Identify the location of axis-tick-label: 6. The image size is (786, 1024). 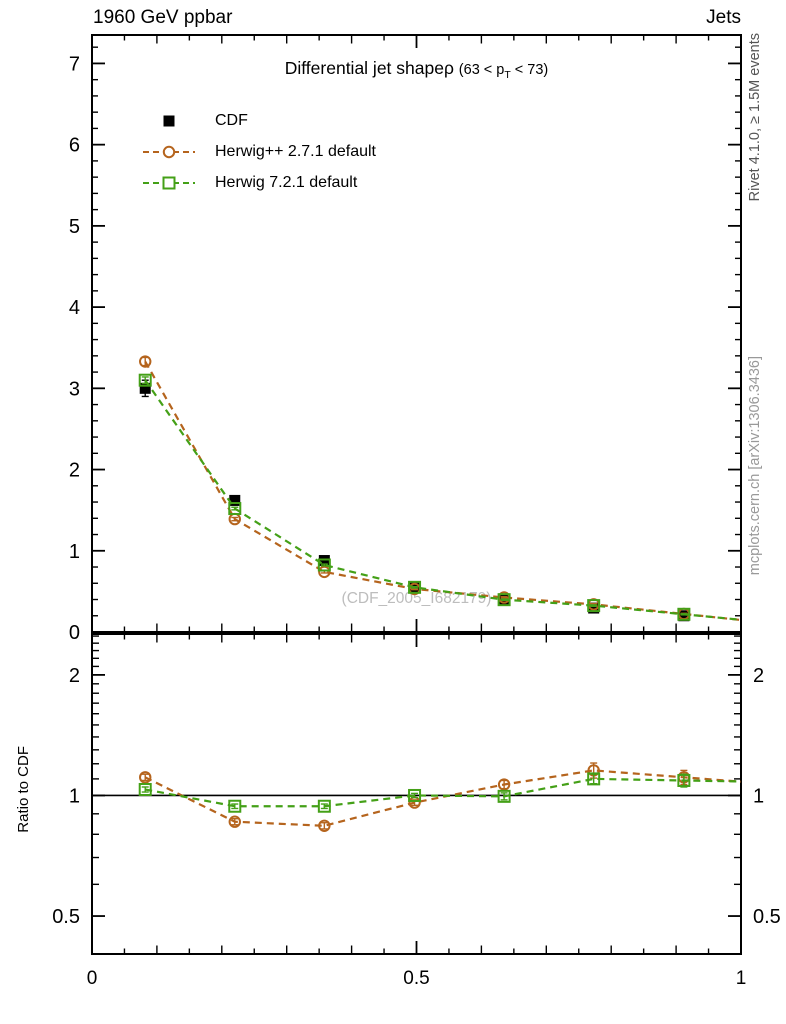
(74, 146).